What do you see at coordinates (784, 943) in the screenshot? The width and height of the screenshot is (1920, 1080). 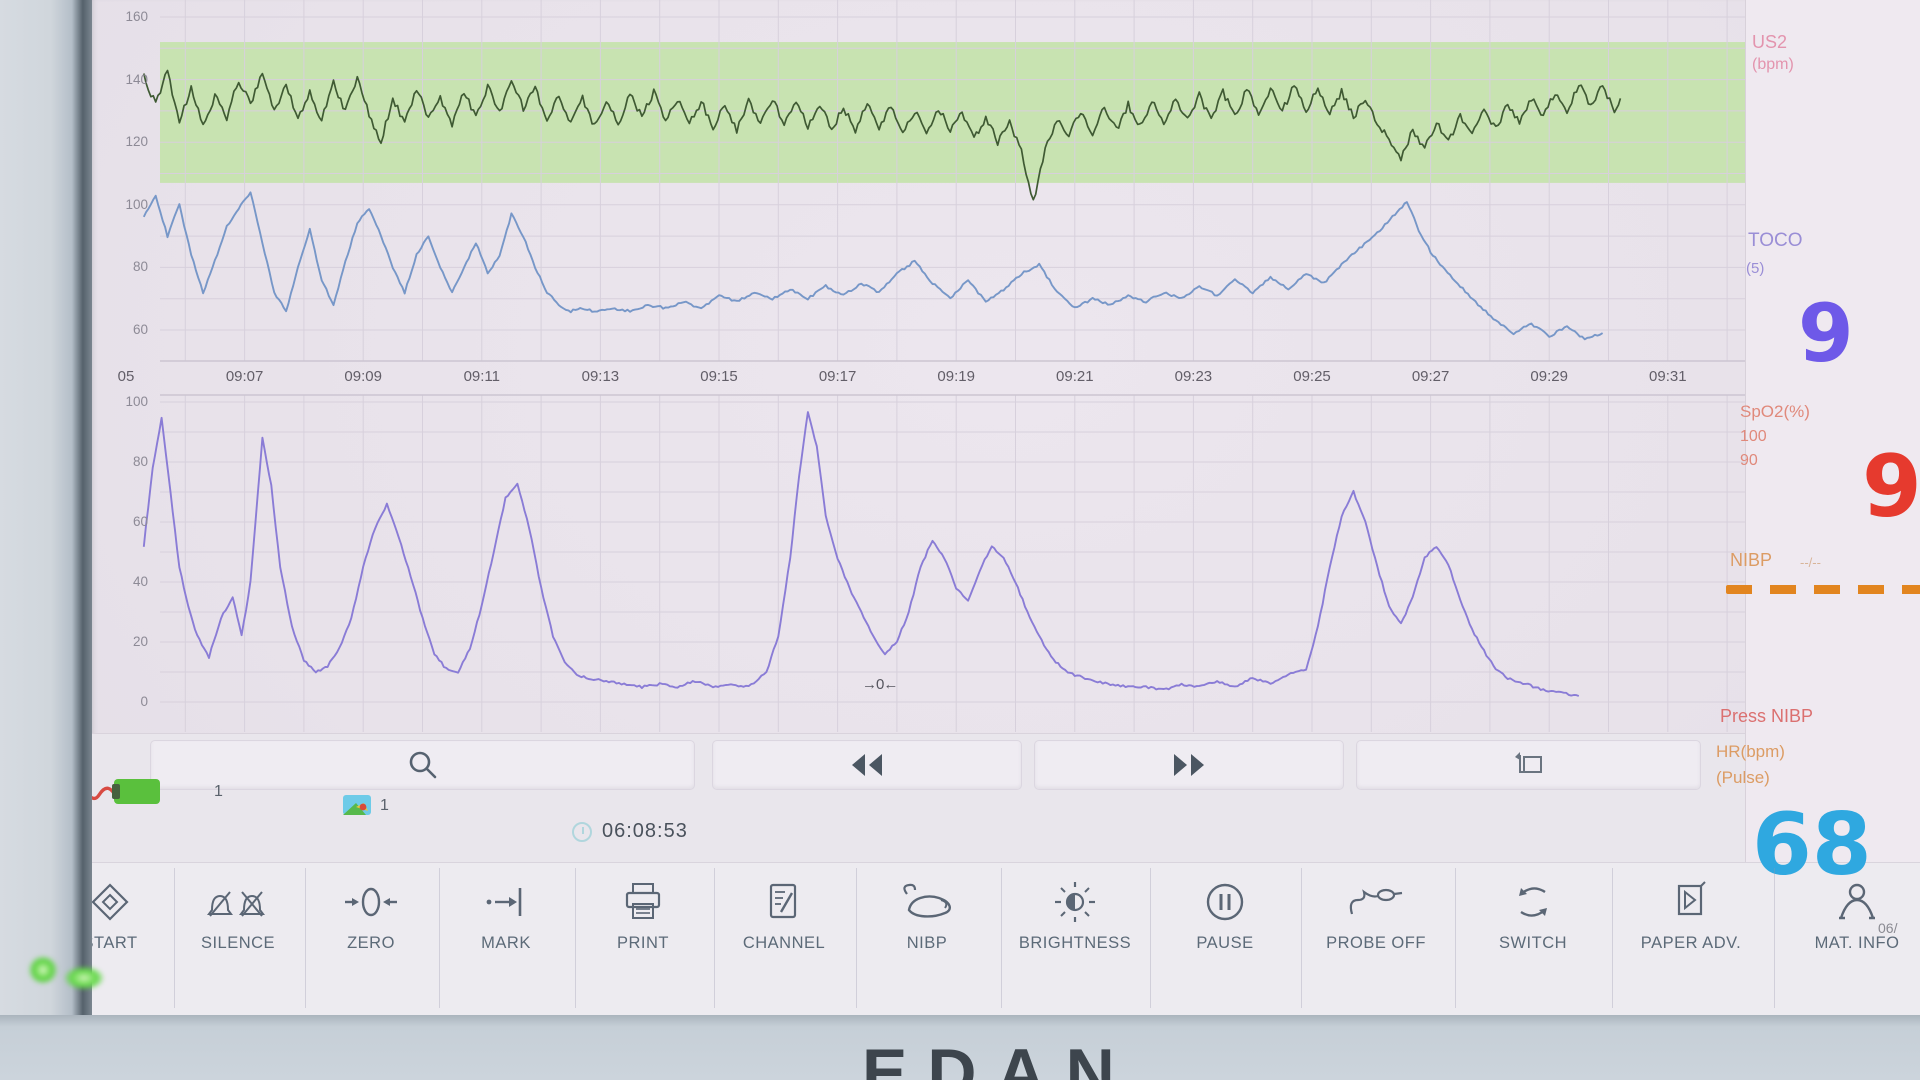 I see `toolbar-button-label: CHANNEL` at bounding box center [784, 943].